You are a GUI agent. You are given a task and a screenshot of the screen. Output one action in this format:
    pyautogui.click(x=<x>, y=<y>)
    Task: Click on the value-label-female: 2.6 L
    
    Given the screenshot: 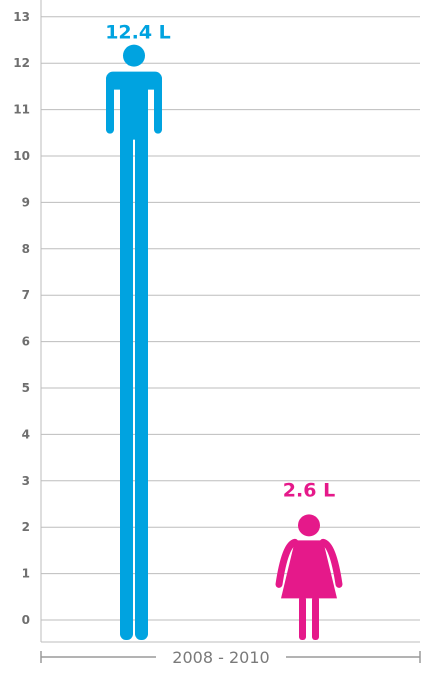 What is the action you would take?
    pyautogui.click(x=309, y=490)
    